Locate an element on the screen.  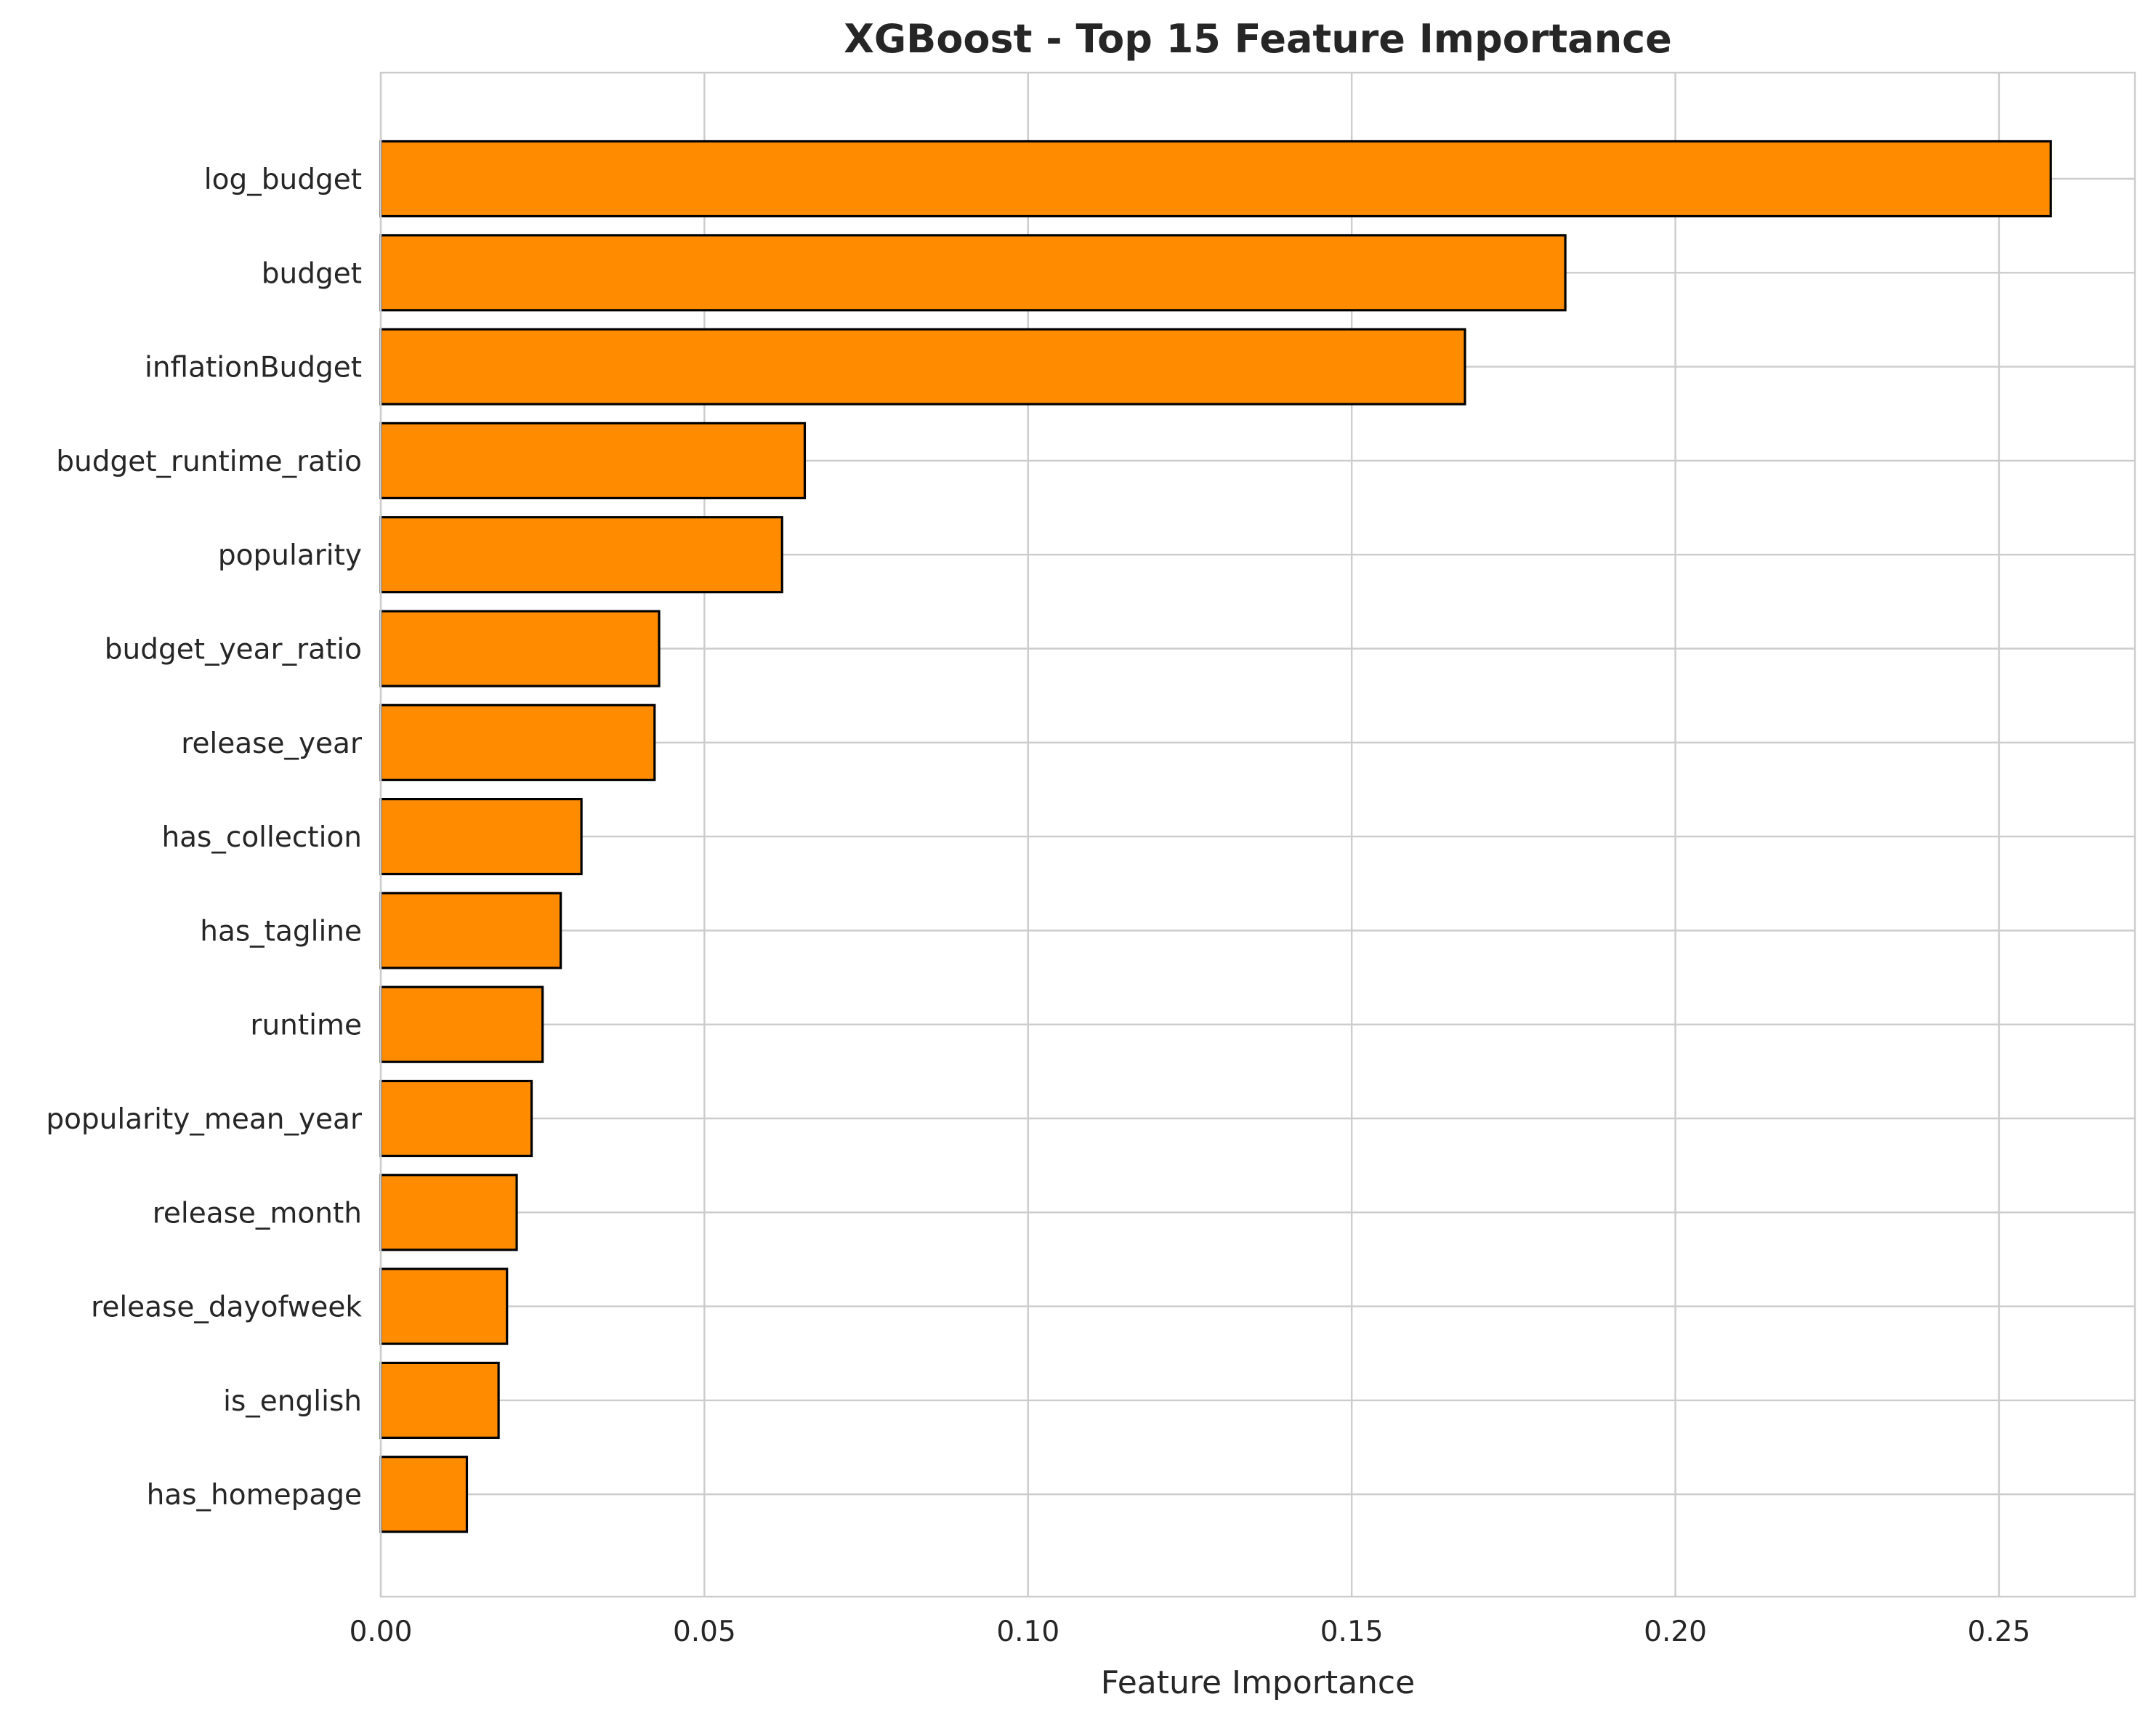
x-tick-label: 0.15 is located at coordinates (1352, 1632).